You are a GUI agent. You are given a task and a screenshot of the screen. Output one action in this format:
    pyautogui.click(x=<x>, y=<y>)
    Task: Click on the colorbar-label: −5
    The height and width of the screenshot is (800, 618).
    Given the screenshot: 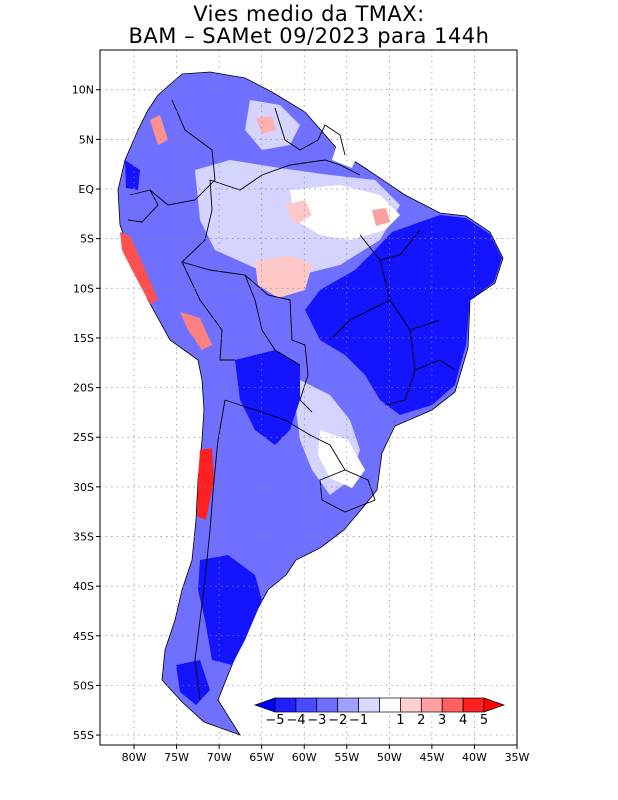 What is the action you would take?
    pyautogui.click(x=274, y=720)
    